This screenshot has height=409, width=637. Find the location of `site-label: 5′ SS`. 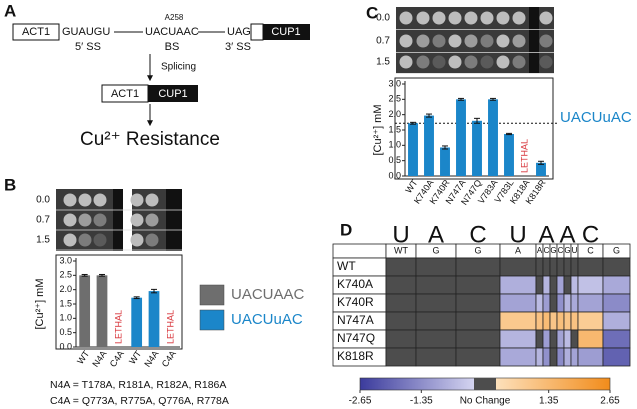

site-label: 5′ SS is located at coordinates (88, 47).